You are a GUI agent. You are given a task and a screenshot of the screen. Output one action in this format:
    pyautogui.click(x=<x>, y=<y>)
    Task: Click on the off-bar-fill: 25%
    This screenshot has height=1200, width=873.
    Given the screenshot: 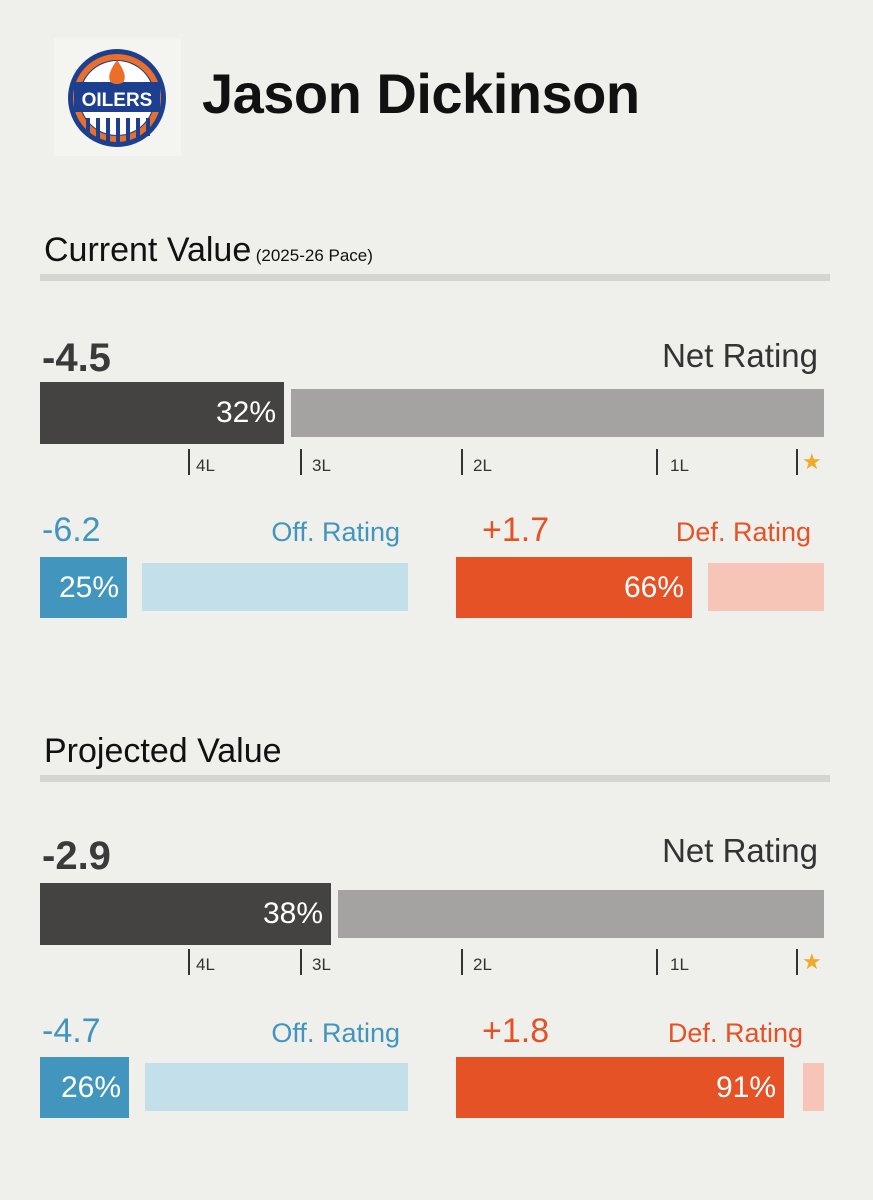 What is the action you would take?
    pyautogui.click(x=87, y=587)
    